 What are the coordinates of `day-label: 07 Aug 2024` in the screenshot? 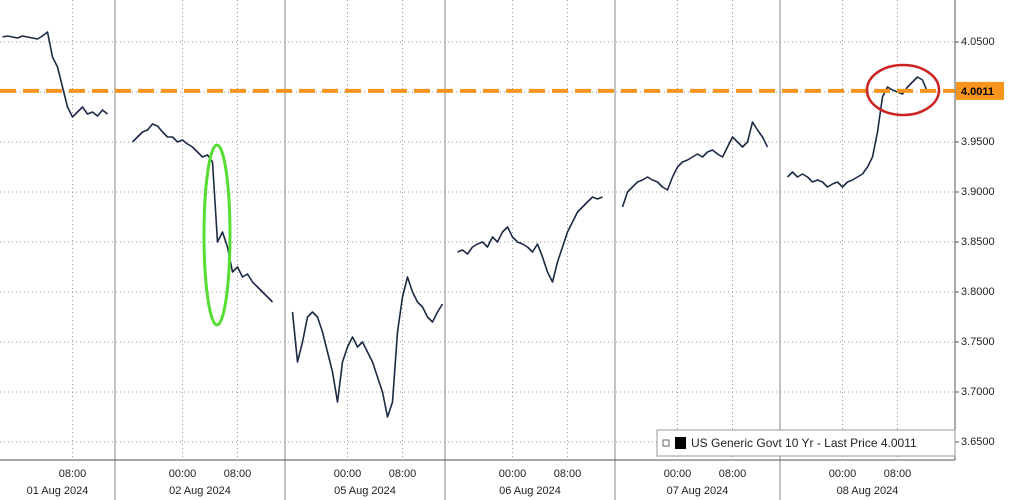 It's located at (698, 491).